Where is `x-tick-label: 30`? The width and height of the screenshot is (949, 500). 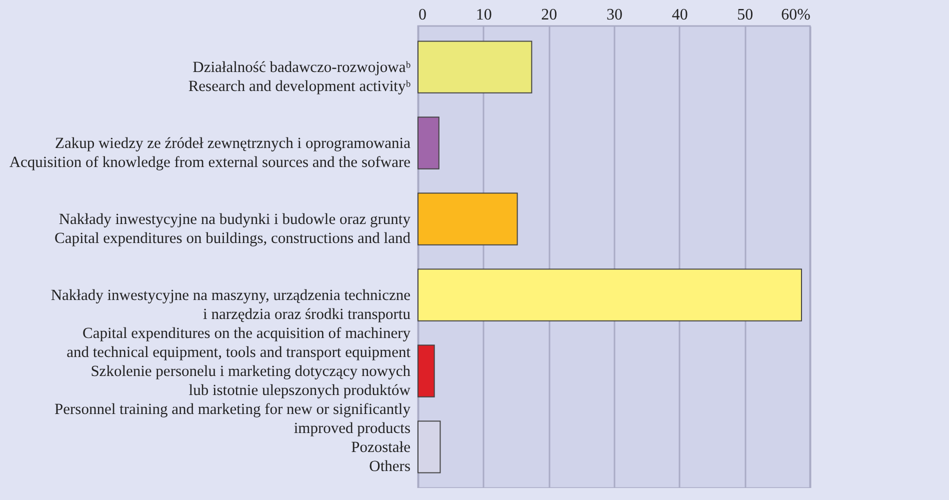
x-tick-label: 30 is located at coordinates (614, 15).